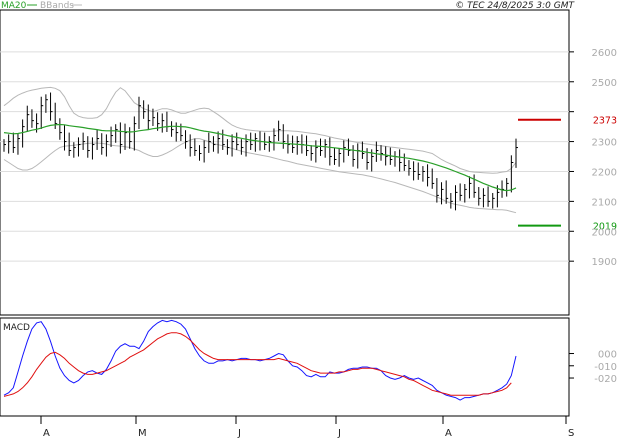  I want to click on price-y-axis: 1900 2000 2100 2200 2300 2500 2600, so click(593, 158).